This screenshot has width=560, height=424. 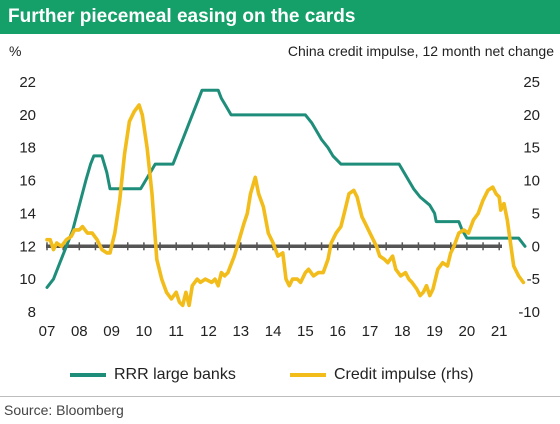 I want to click on x-tick-label: 21, so click(x=499, y=331).